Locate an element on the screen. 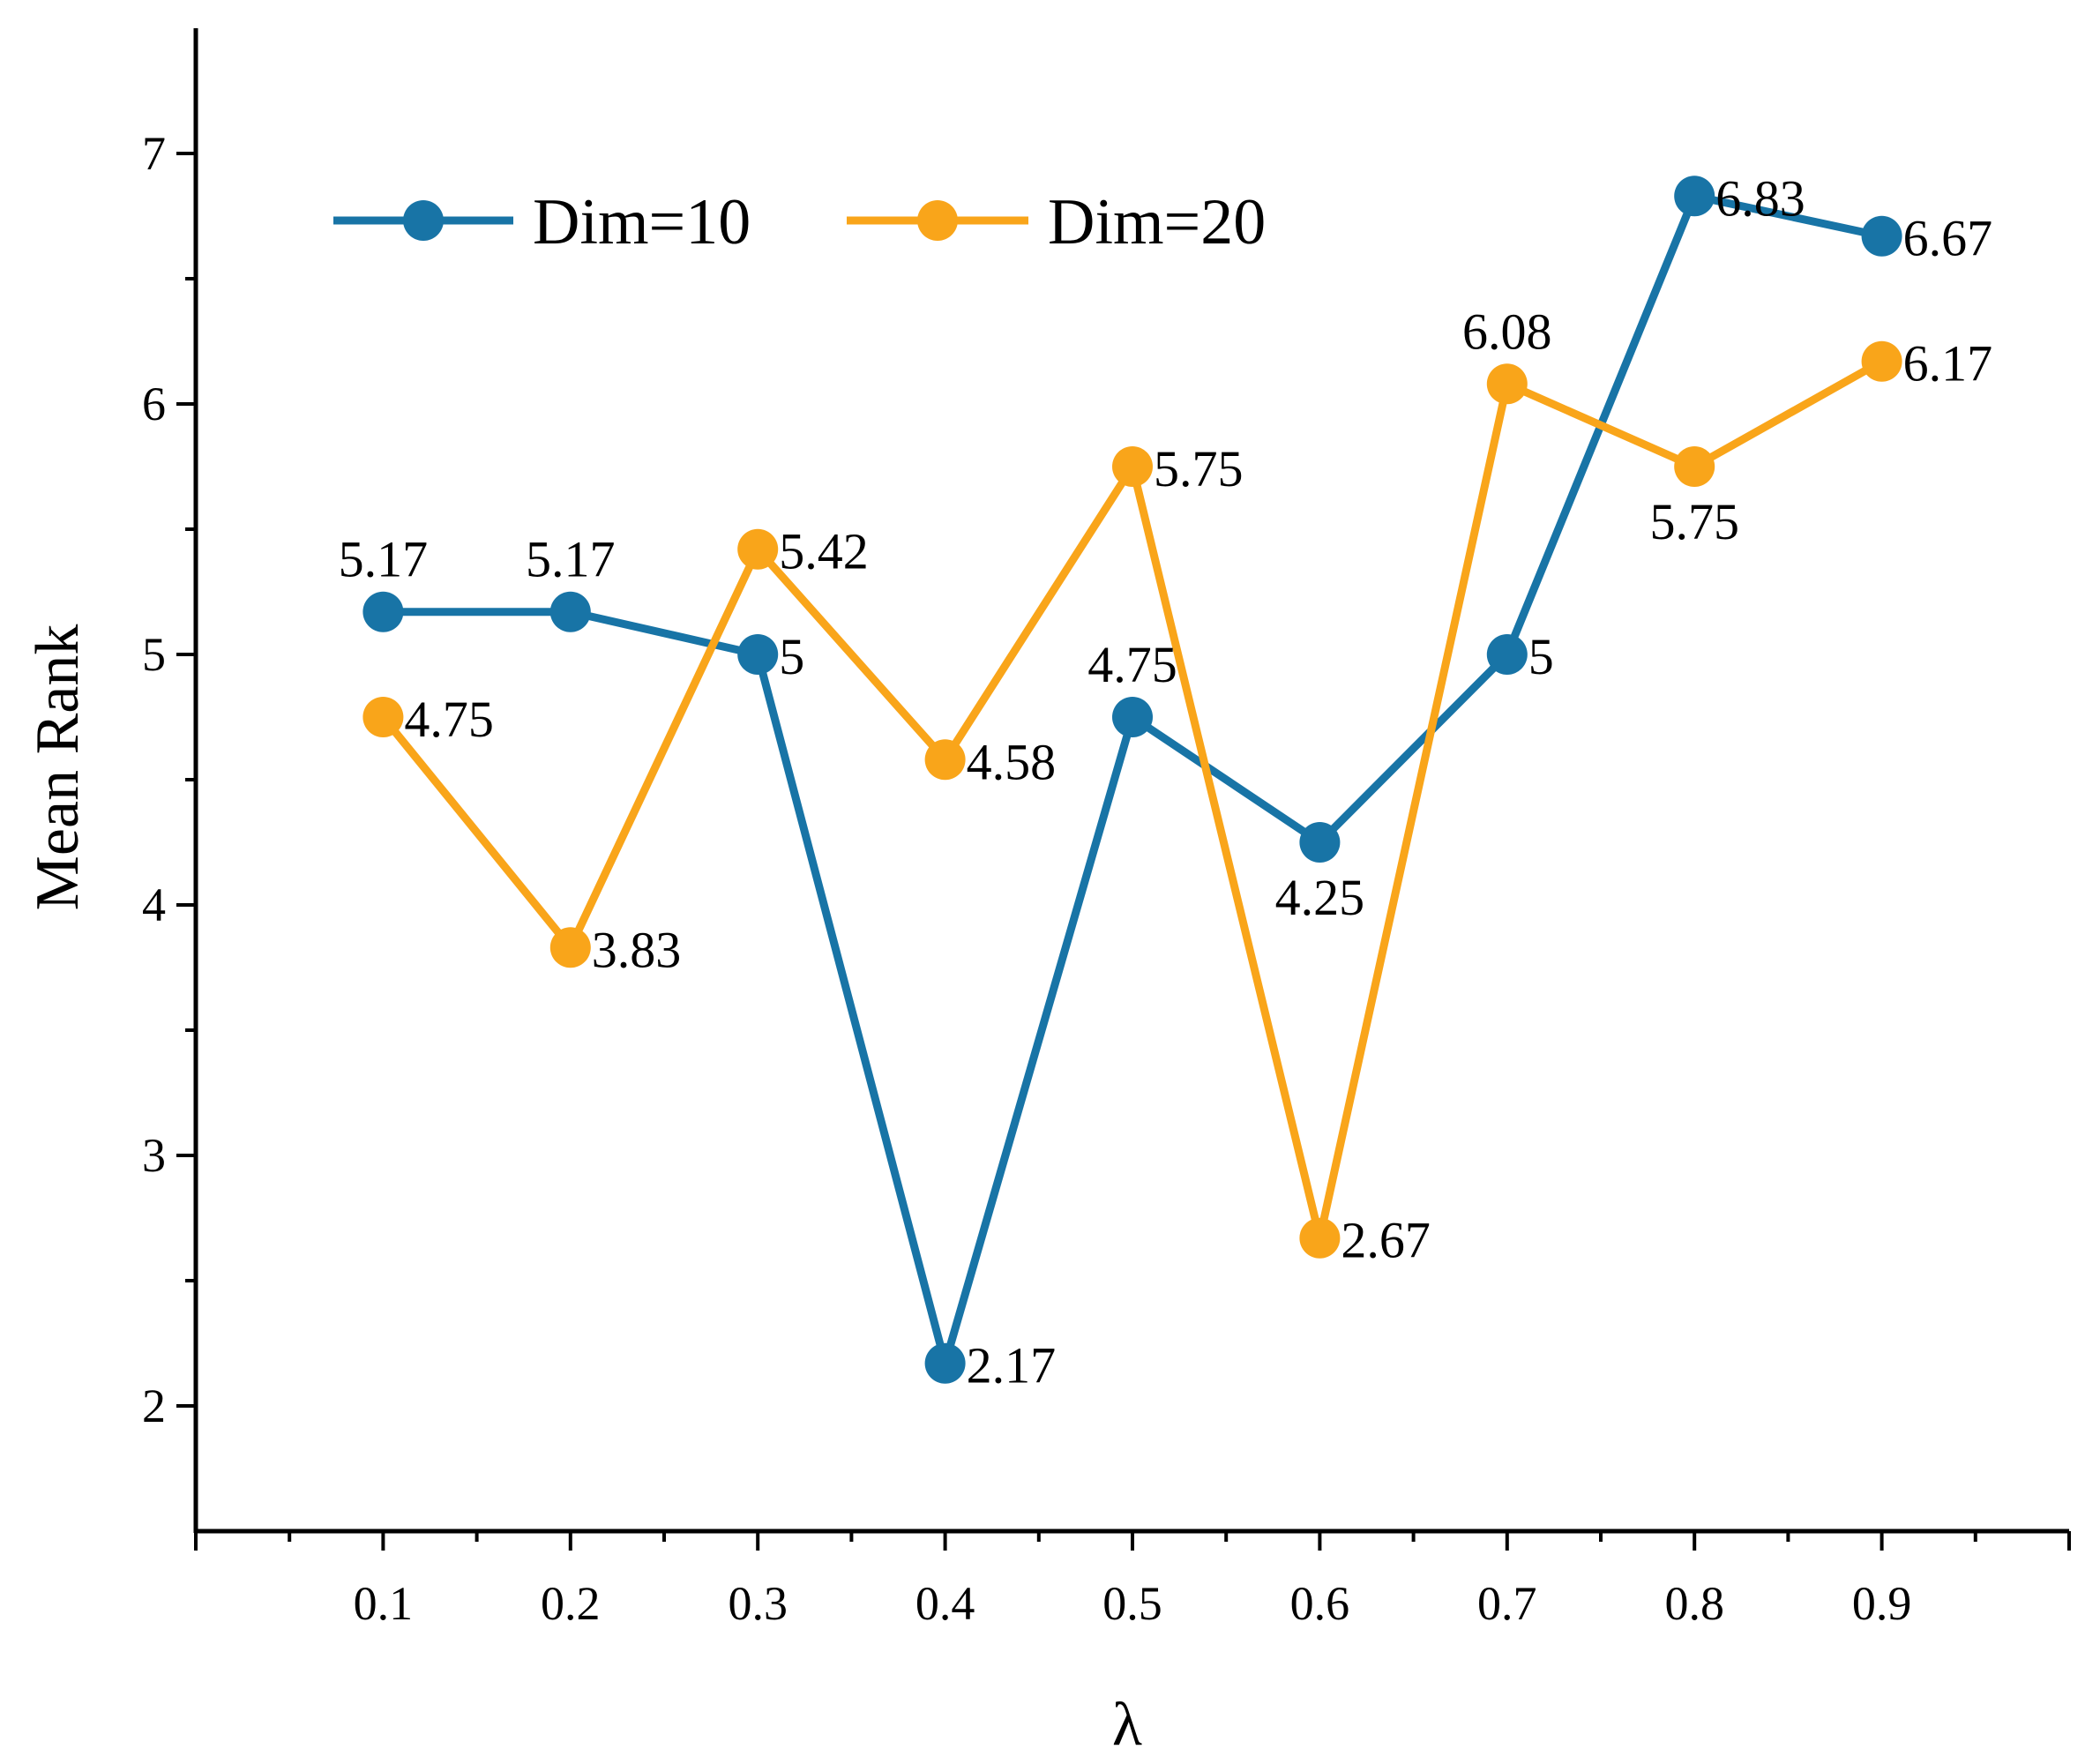 The image size is (2085, 1764). series-2-data-label: 4.58 is located at coordinates (1012, 761).